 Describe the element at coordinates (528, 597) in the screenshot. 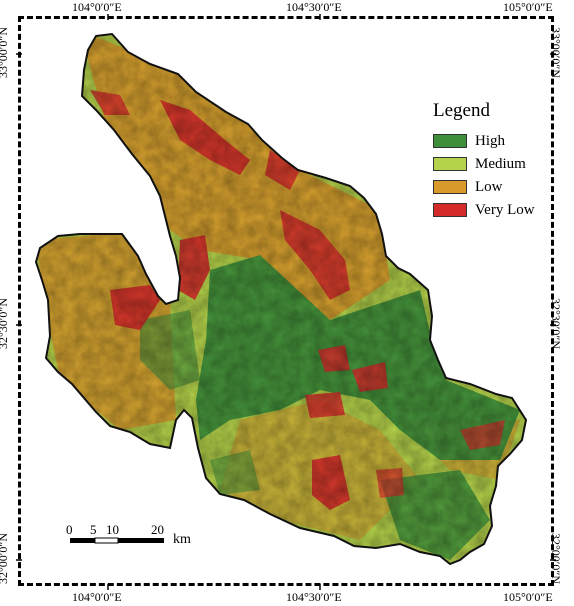

I see `graticule-label-bottom-3: 105°0′0″E` at that location.